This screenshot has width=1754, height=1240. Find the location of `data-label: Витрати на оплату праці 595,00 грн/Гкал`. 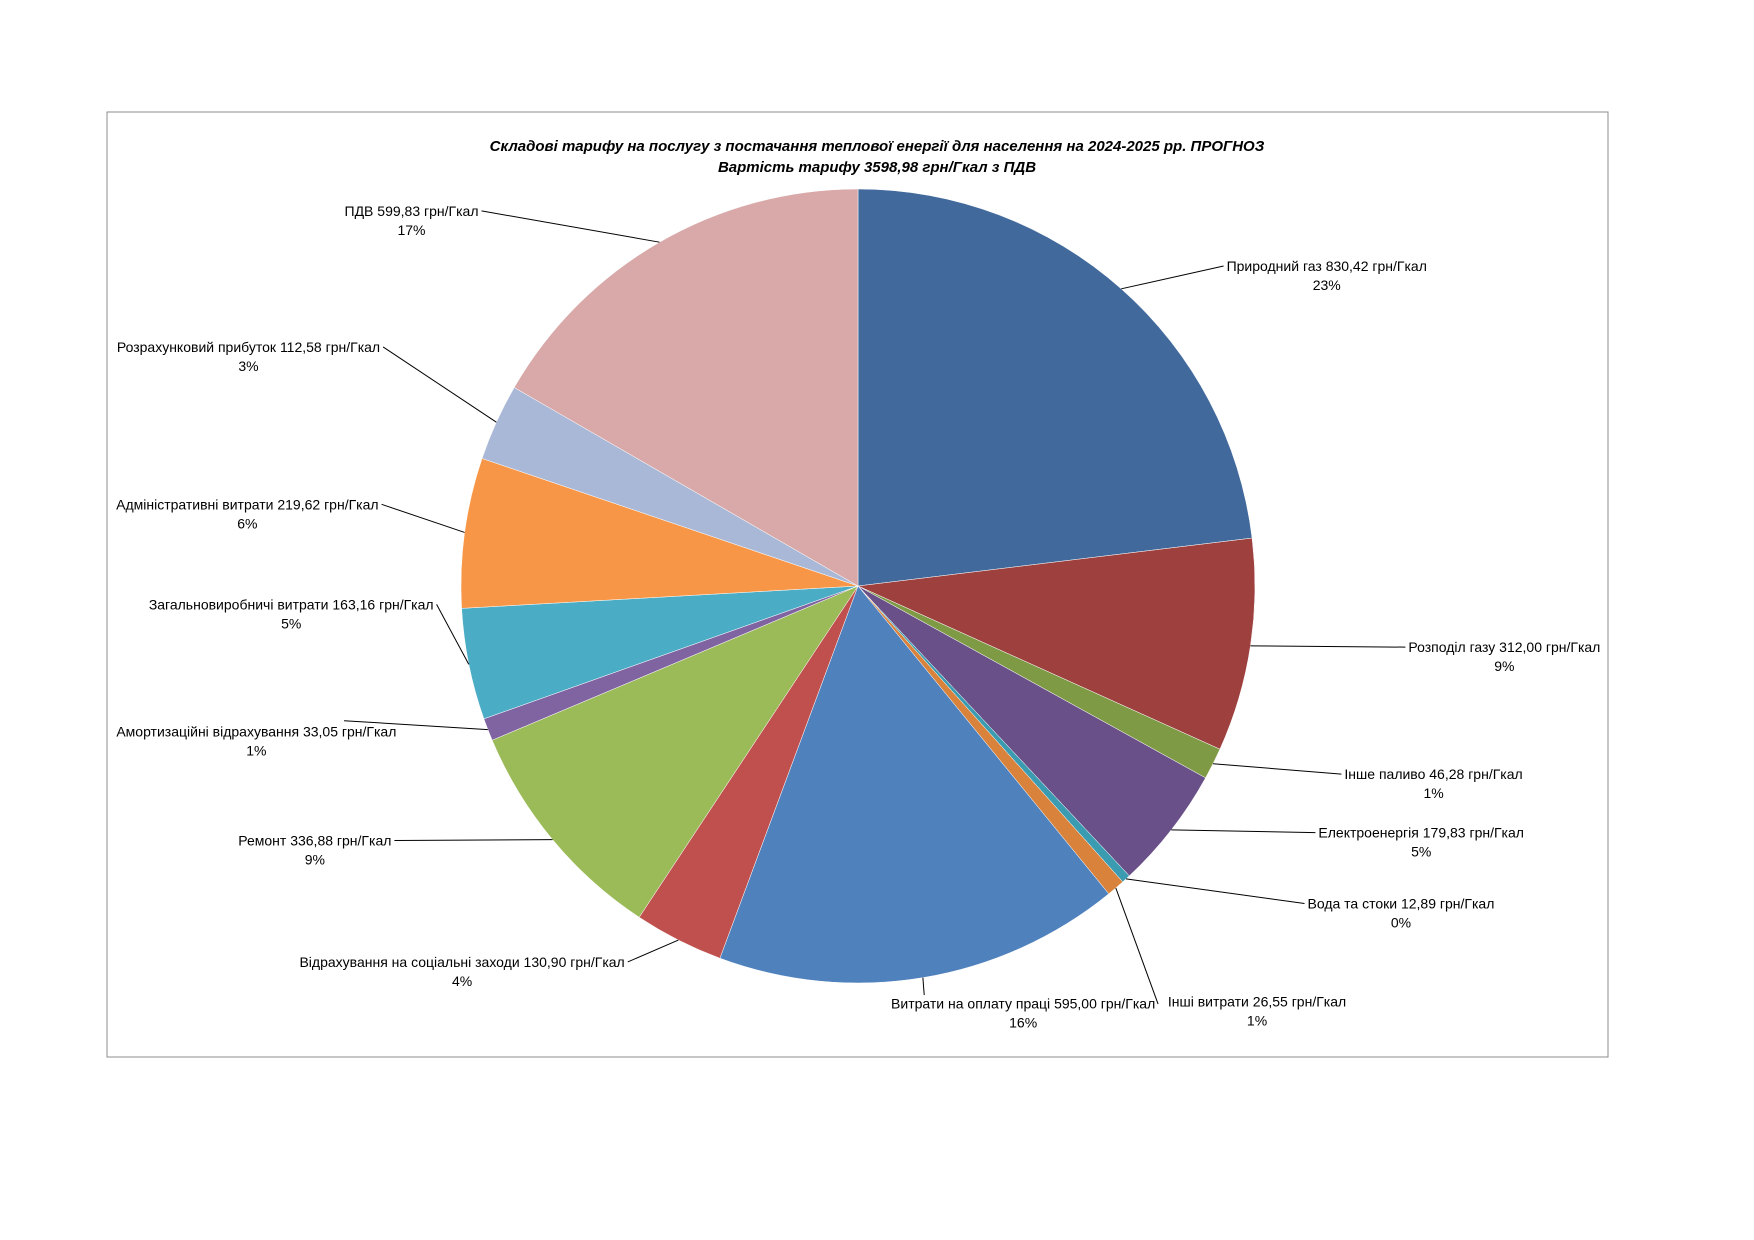

data-label: Витрати на оплату праці 595,00 грн/Гкал is located at coordinates (1023, 1004).